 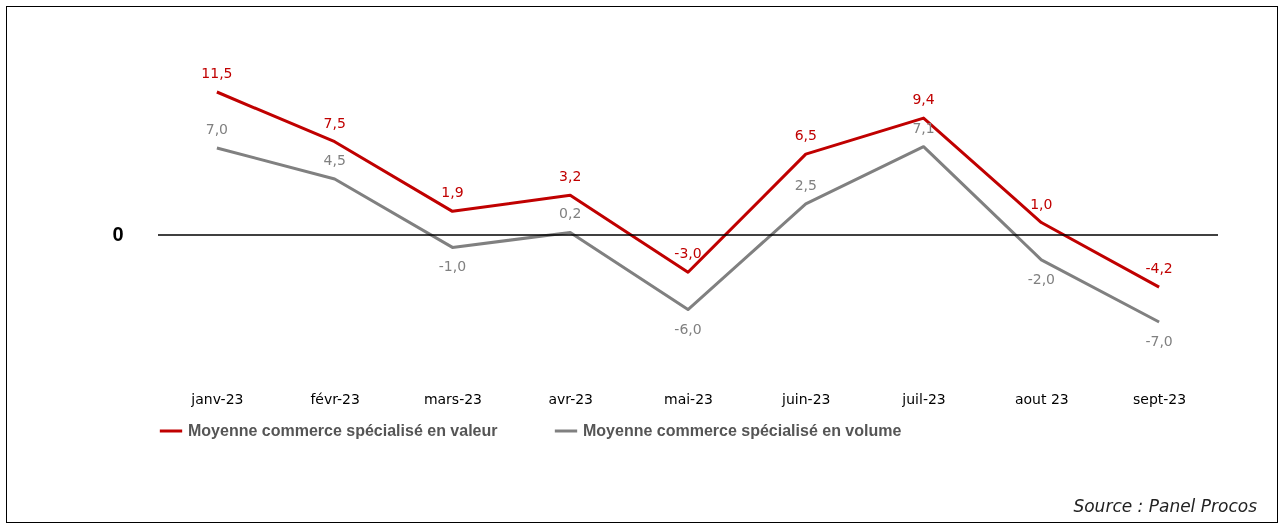 I want to click on x-tick-label: sept-23, so click(x=1160, y=398).